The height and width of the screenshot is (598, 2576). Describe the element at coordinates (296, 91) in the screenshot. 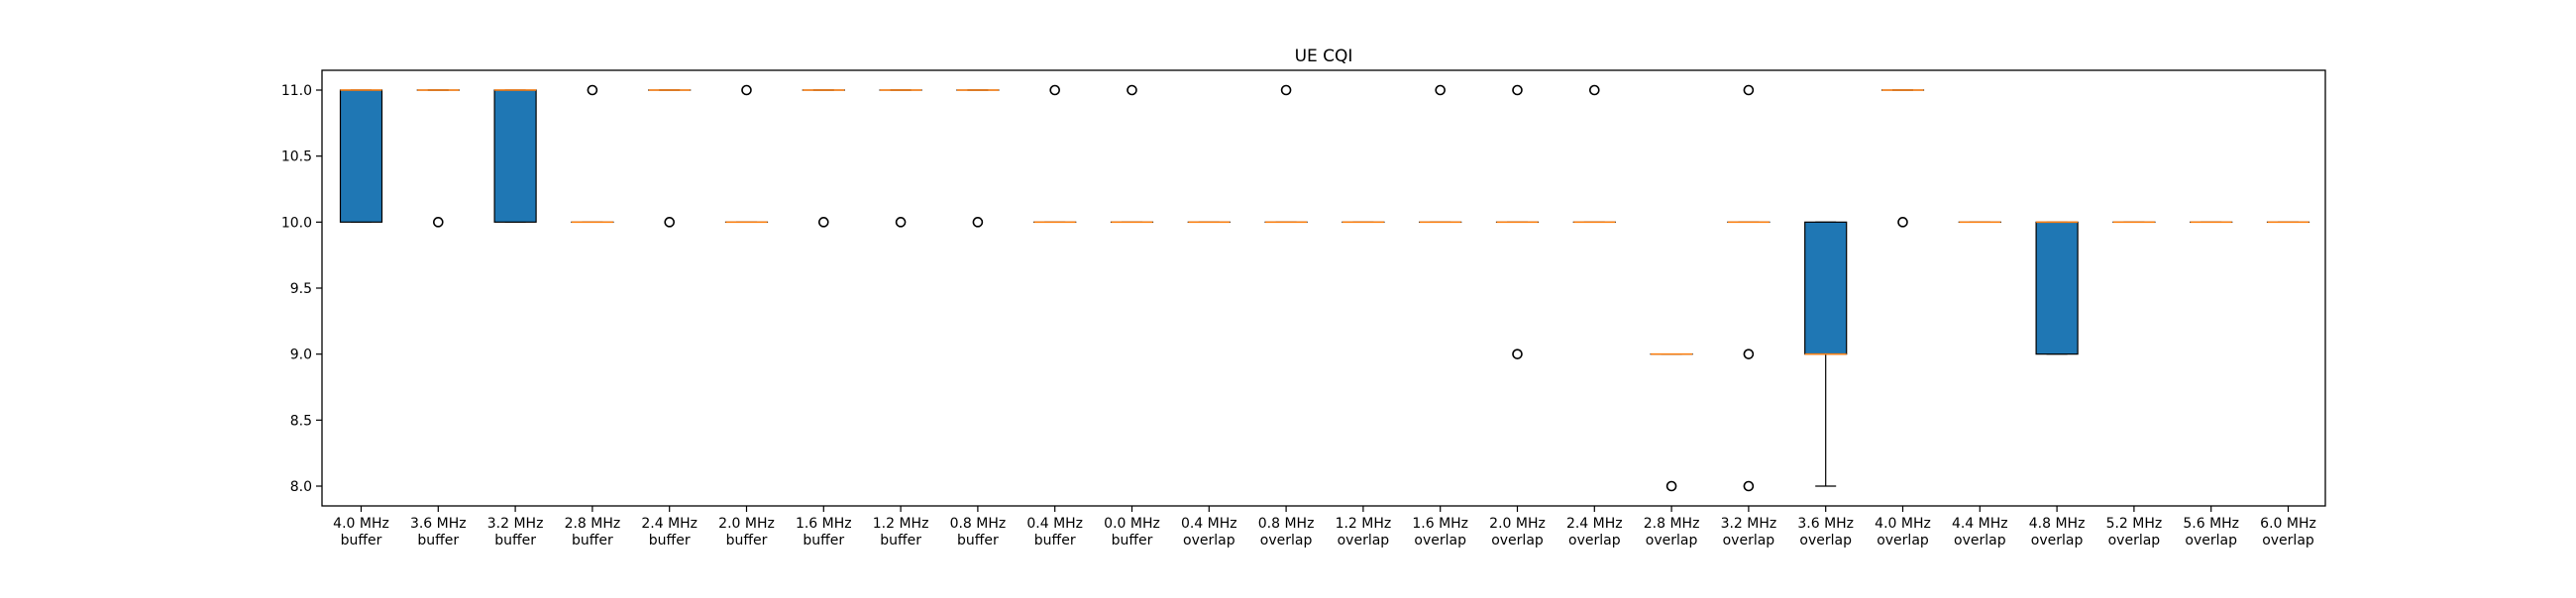

I see `y-tick-label: 11.0` at that location.